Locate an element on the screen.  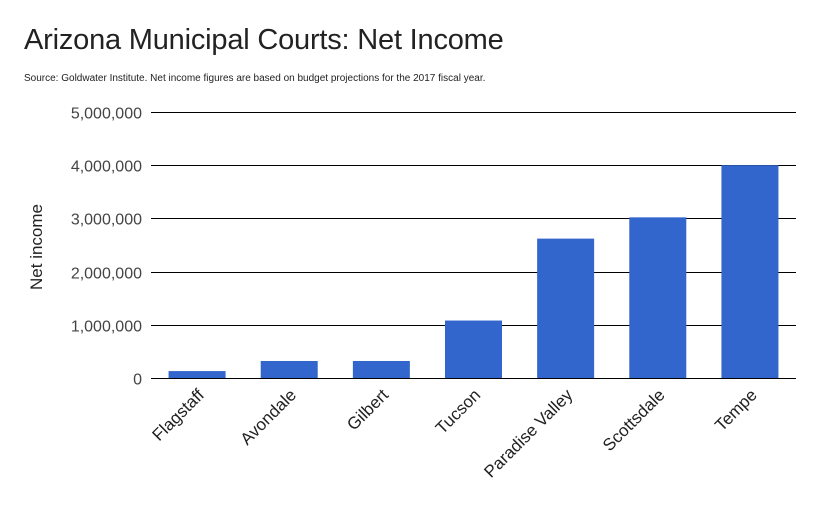
x-tick-label: Tempe is located at coordinates (736, 410).